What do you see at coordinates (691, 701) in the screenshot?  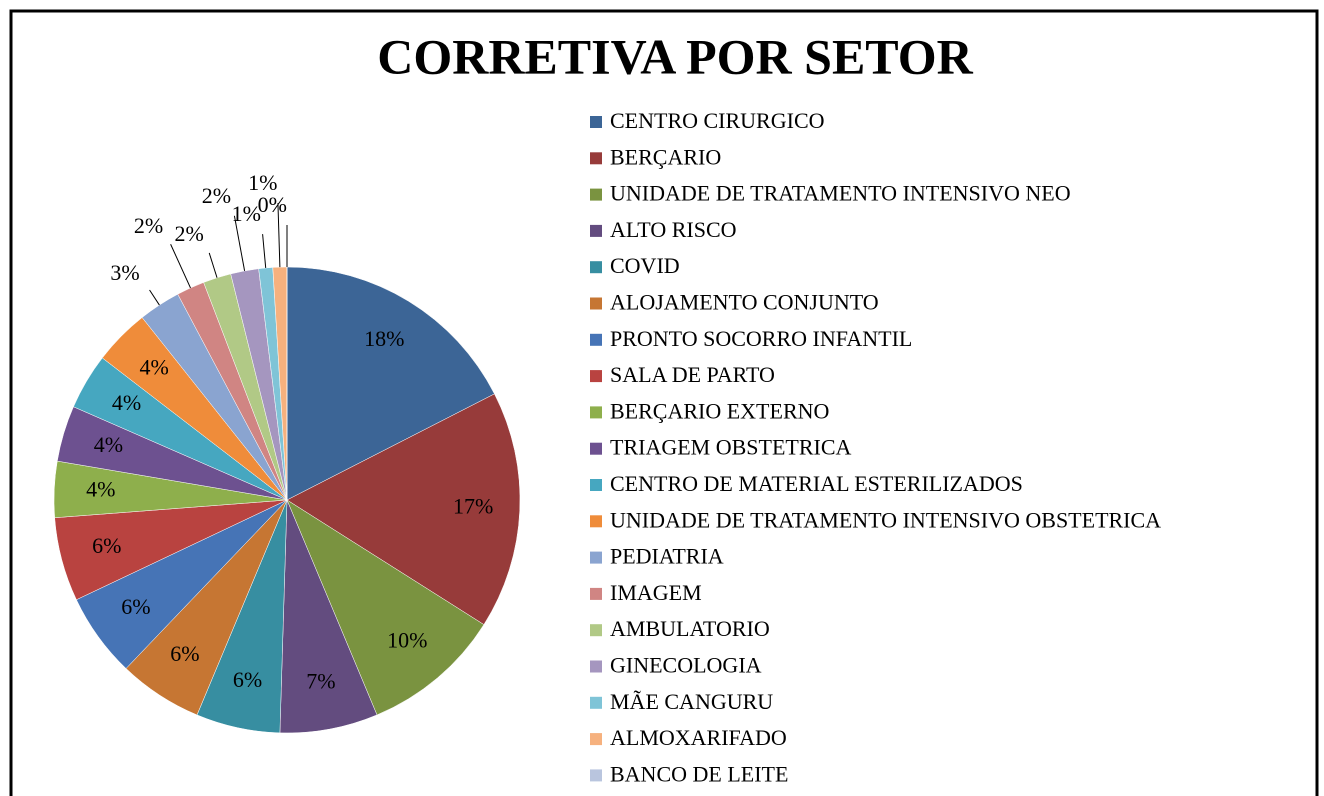 I see `legend-label: MÃE CANGURU` at bounding box center [691, 701].